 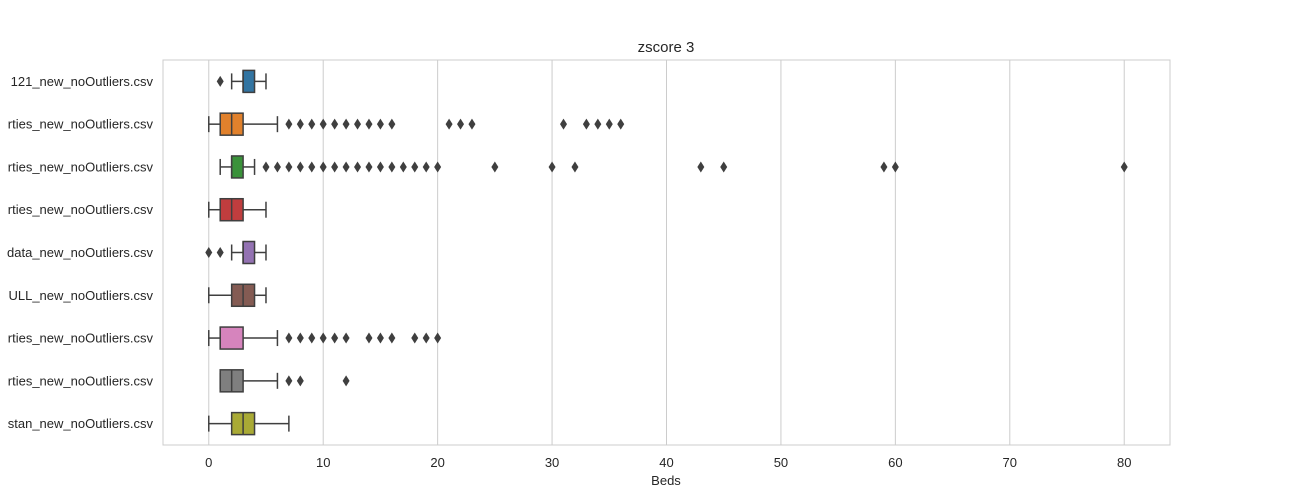 What do you see at coordinates (666, 480) in the screenshot?
I see `x-axis-label: Beds` at bounding box center [666, 480].